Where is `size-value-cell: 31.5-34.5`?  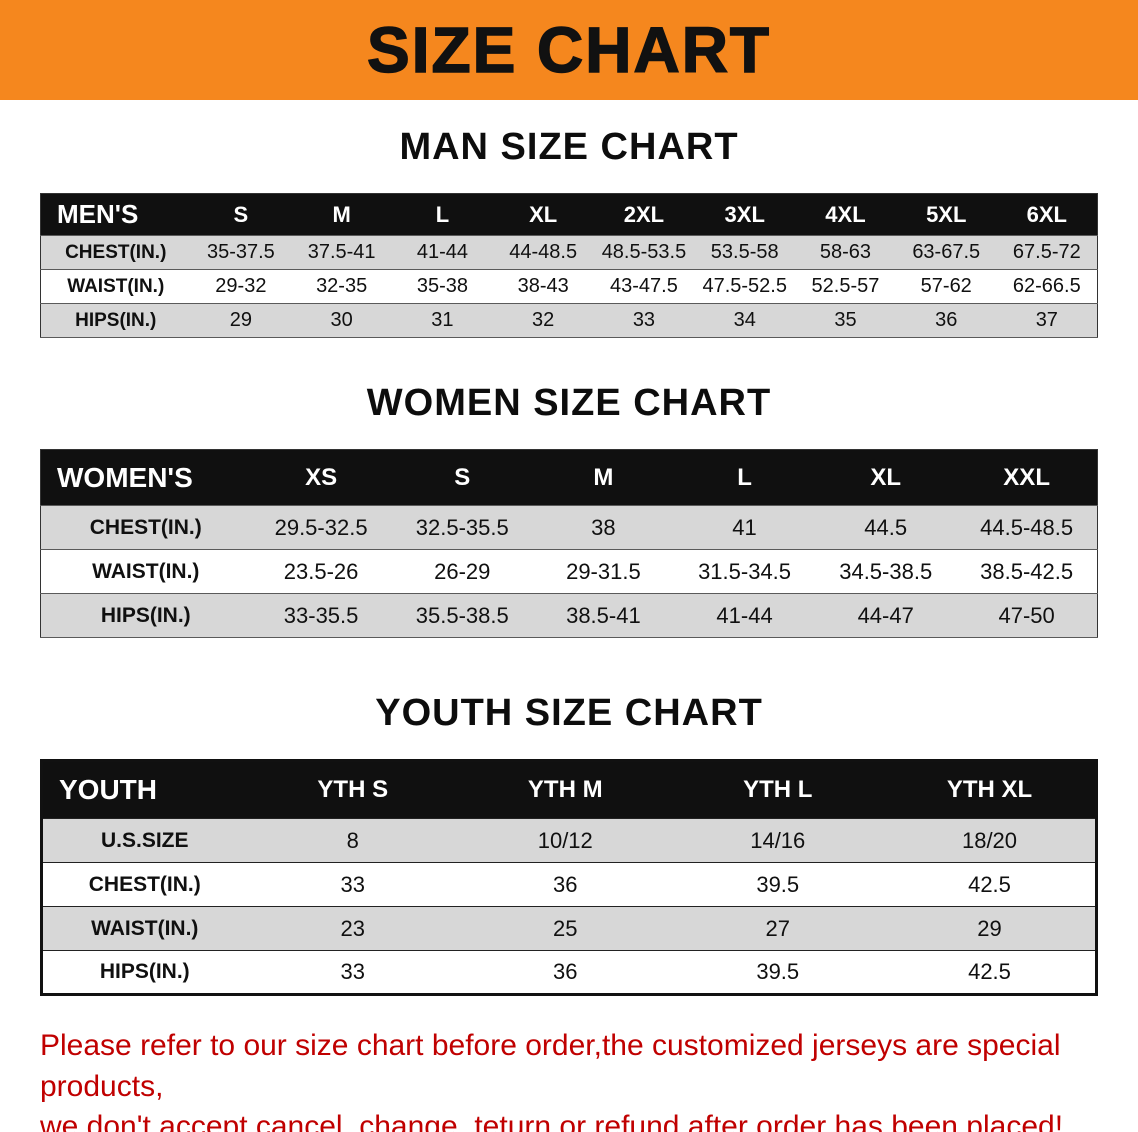 size-value-cell: 31.5-34.5 is located at coordinates (745, 571).